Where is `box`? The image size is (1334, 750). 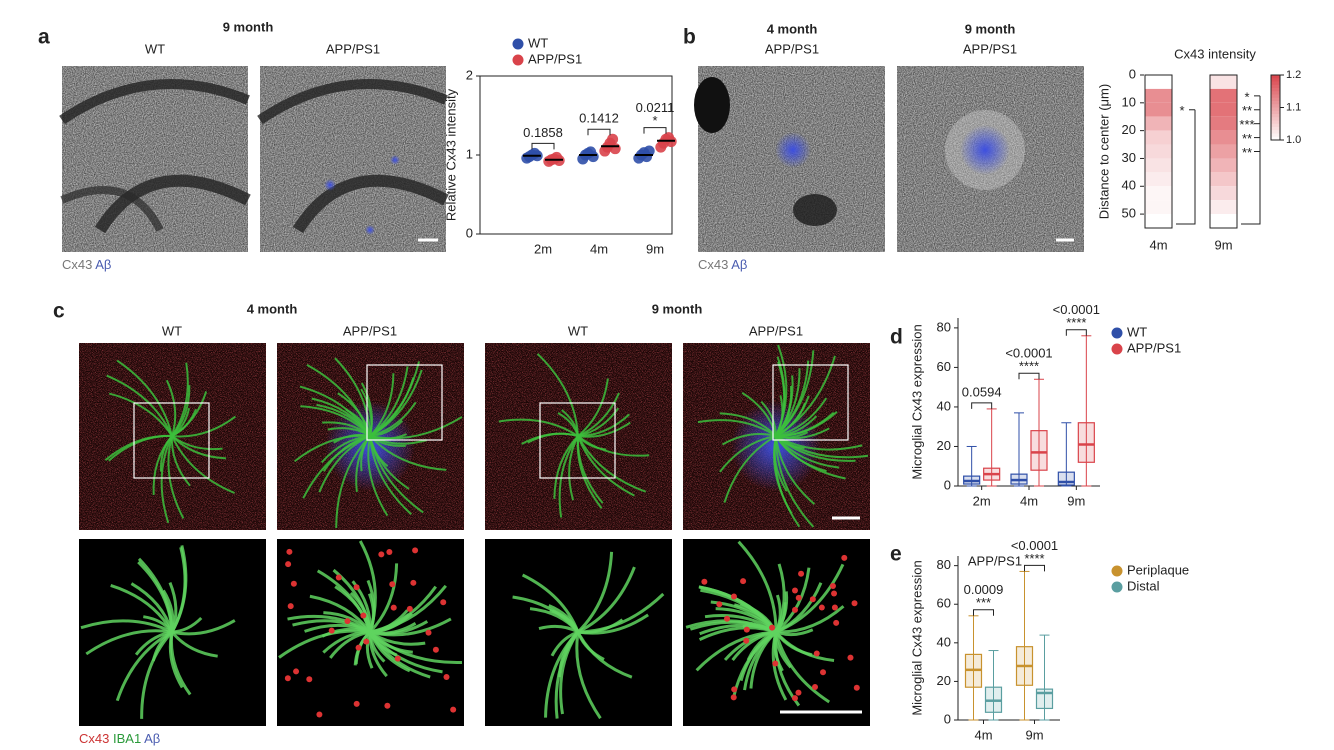
box is located at coordinates (1039, 450).